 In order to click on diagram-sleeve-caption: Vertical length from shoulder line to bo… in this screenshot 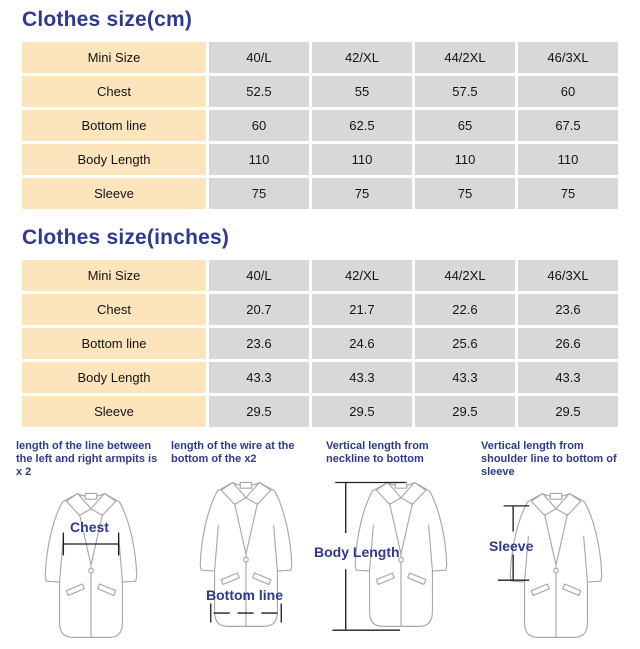, I will do `click(549, 459)`.